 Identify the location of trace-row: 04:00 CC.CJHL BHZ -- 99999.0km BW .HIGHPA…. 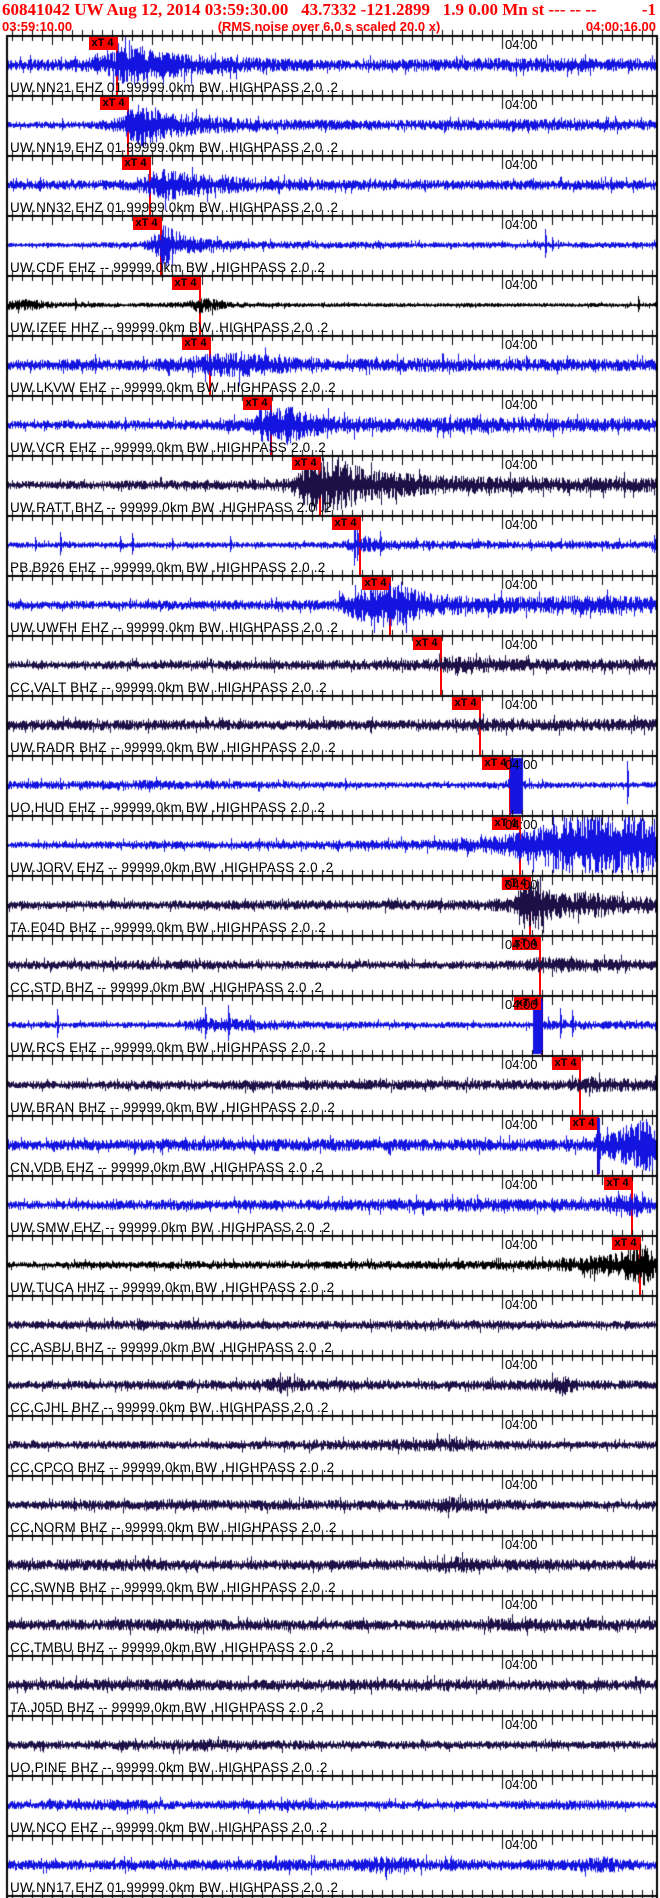
(330, 1386).